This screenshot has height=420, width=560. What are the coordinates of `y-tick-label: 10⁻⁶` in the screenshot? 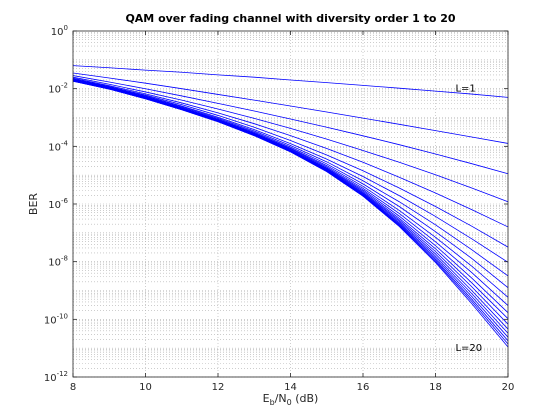 It's located at (58, 204).